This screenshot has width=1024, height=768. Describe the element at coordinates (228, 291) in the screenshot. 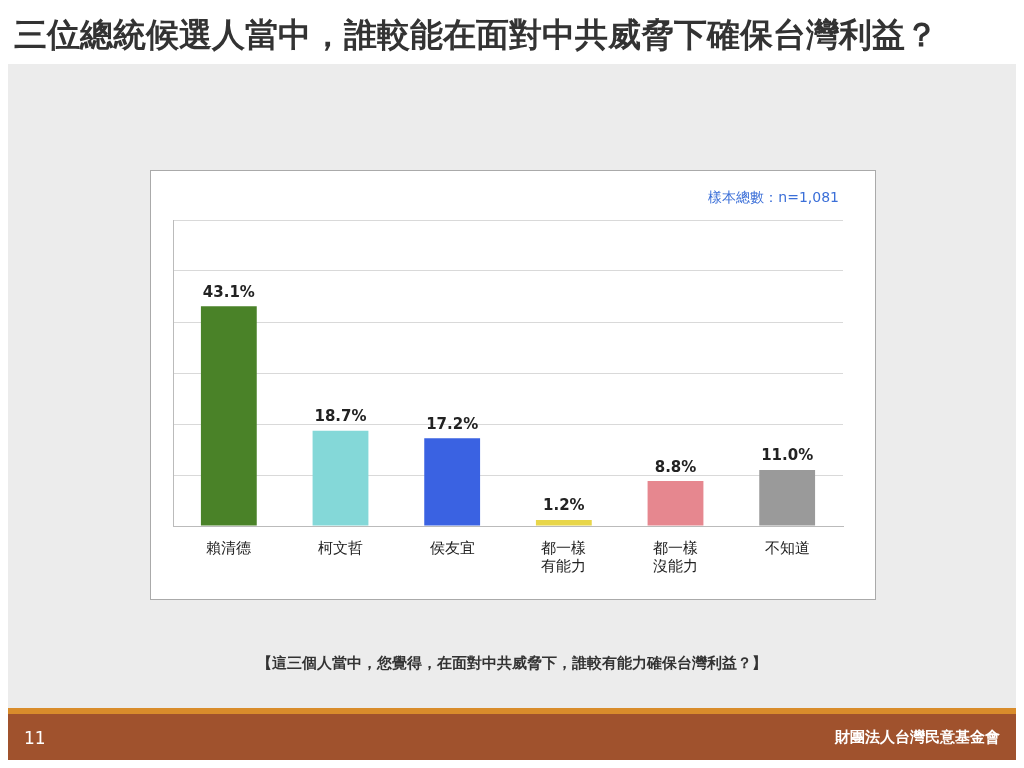

I see `data-label: 43.1%` at that location.